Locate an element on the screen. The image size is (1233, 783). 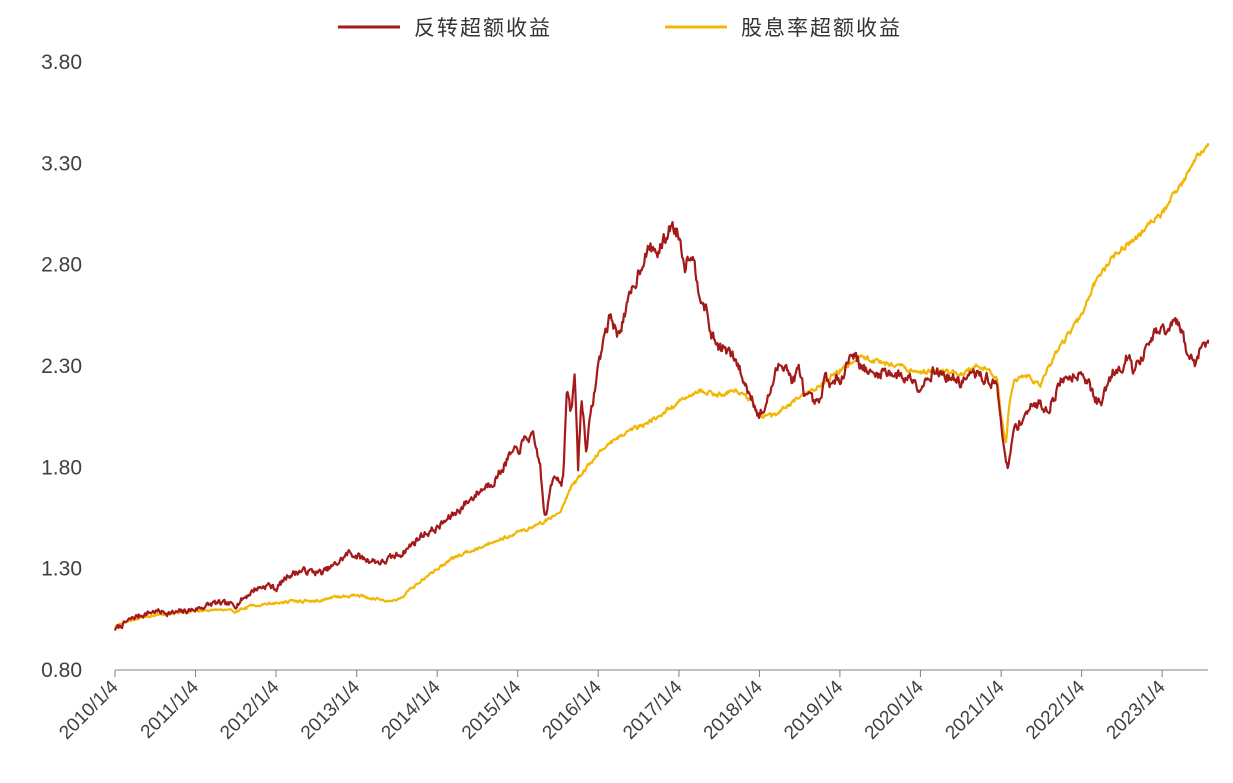
x-tick-label: 2018/1/4 is located at coordinates (733, 709).